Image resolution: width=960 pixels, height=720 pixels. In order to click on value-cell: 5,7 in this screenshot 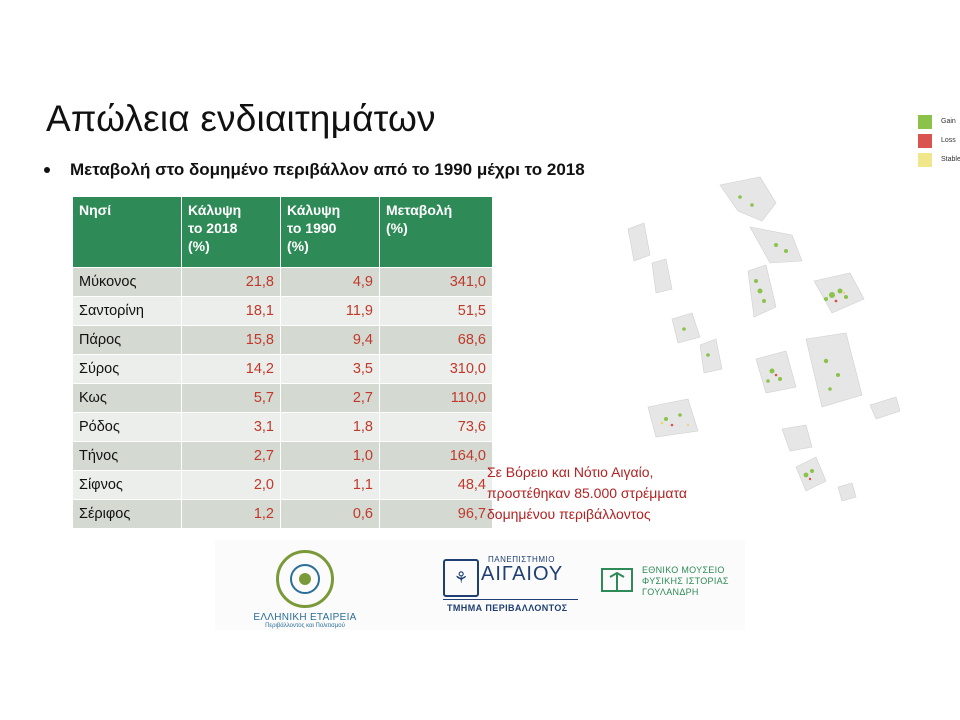, I will do `click(231, 398)`.